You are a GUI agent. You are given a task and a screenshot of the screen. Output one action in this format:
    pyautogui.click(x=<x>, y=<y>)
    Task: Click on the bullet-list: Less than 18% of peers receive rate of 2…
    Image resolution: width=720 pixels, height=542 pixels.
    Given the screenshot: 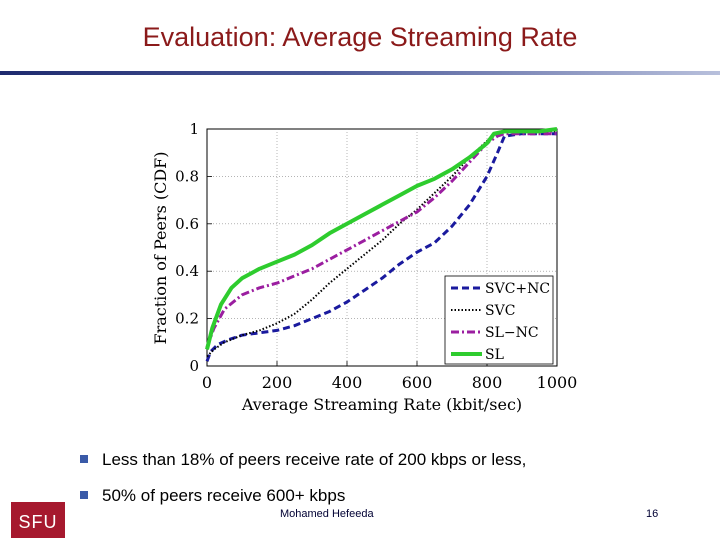 What is the action you would take?
    pyautogui.click(x=390, y=486)
    